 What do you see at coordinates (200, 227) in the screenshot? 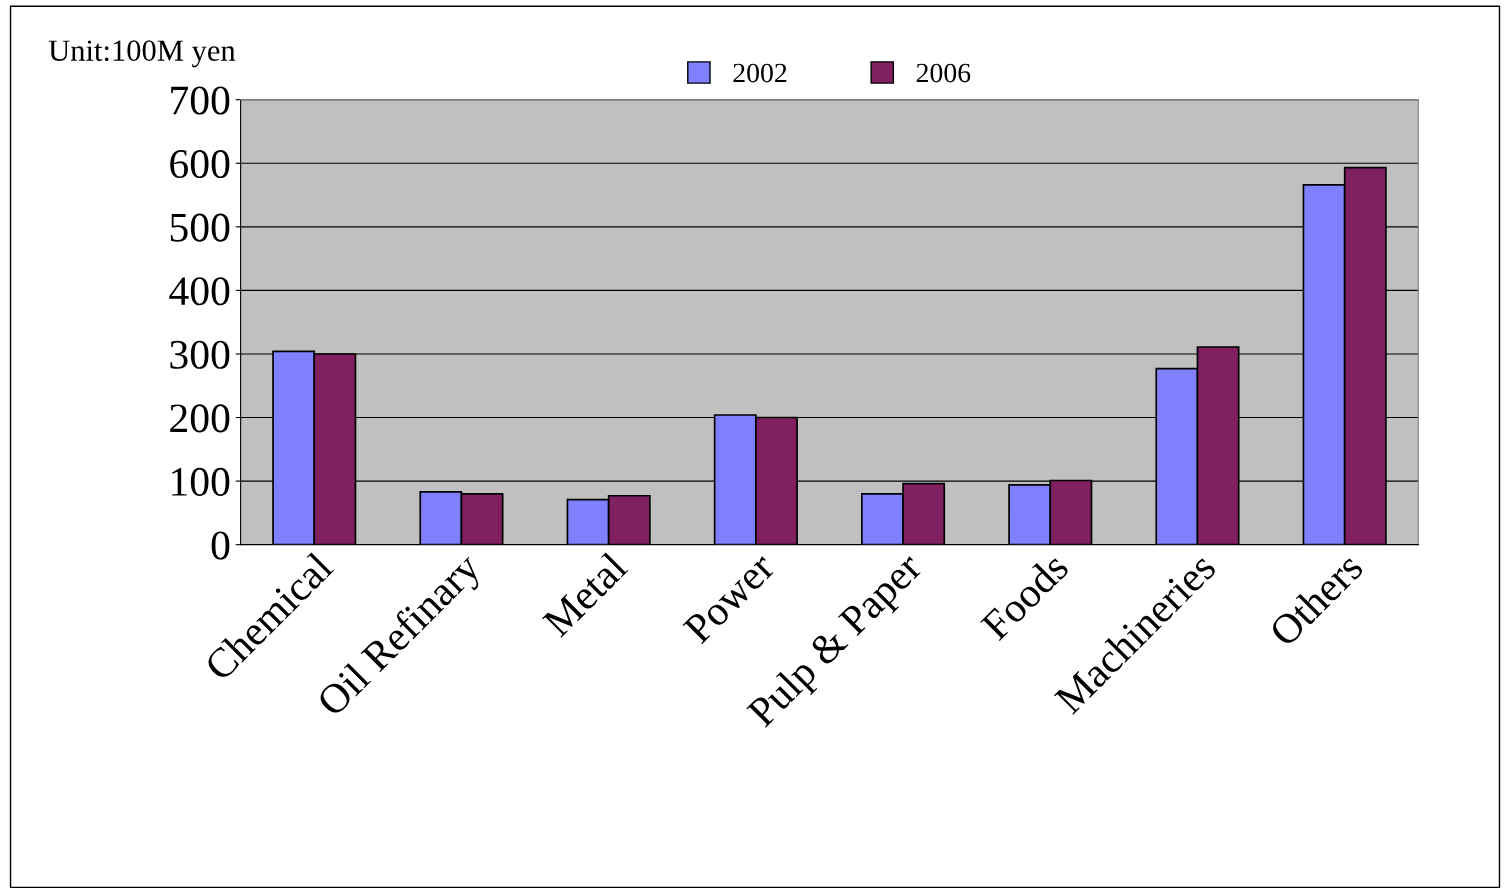
I see `y-tick-label: 500` at bounding box center [200, 227].